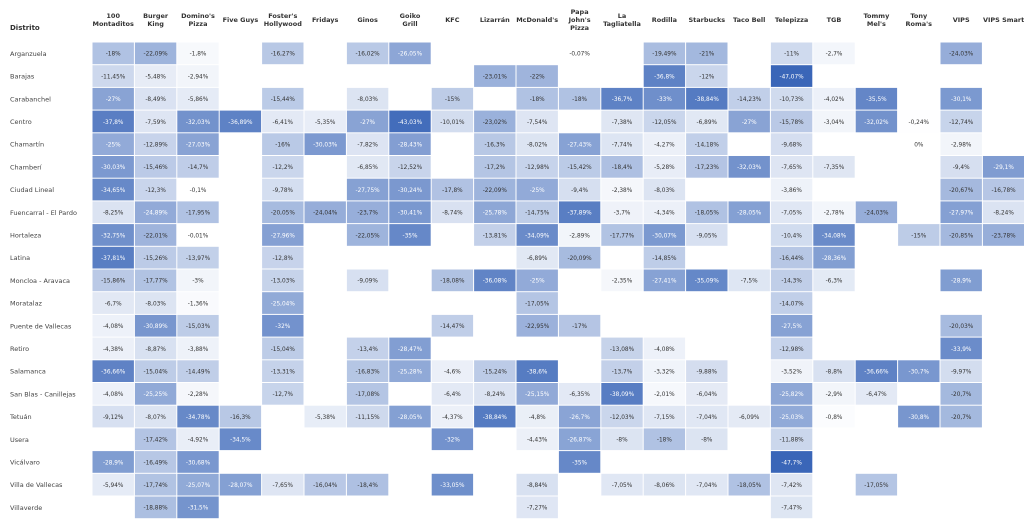  I want to click on cell-value-label: -16,83%, so click(367, 372).